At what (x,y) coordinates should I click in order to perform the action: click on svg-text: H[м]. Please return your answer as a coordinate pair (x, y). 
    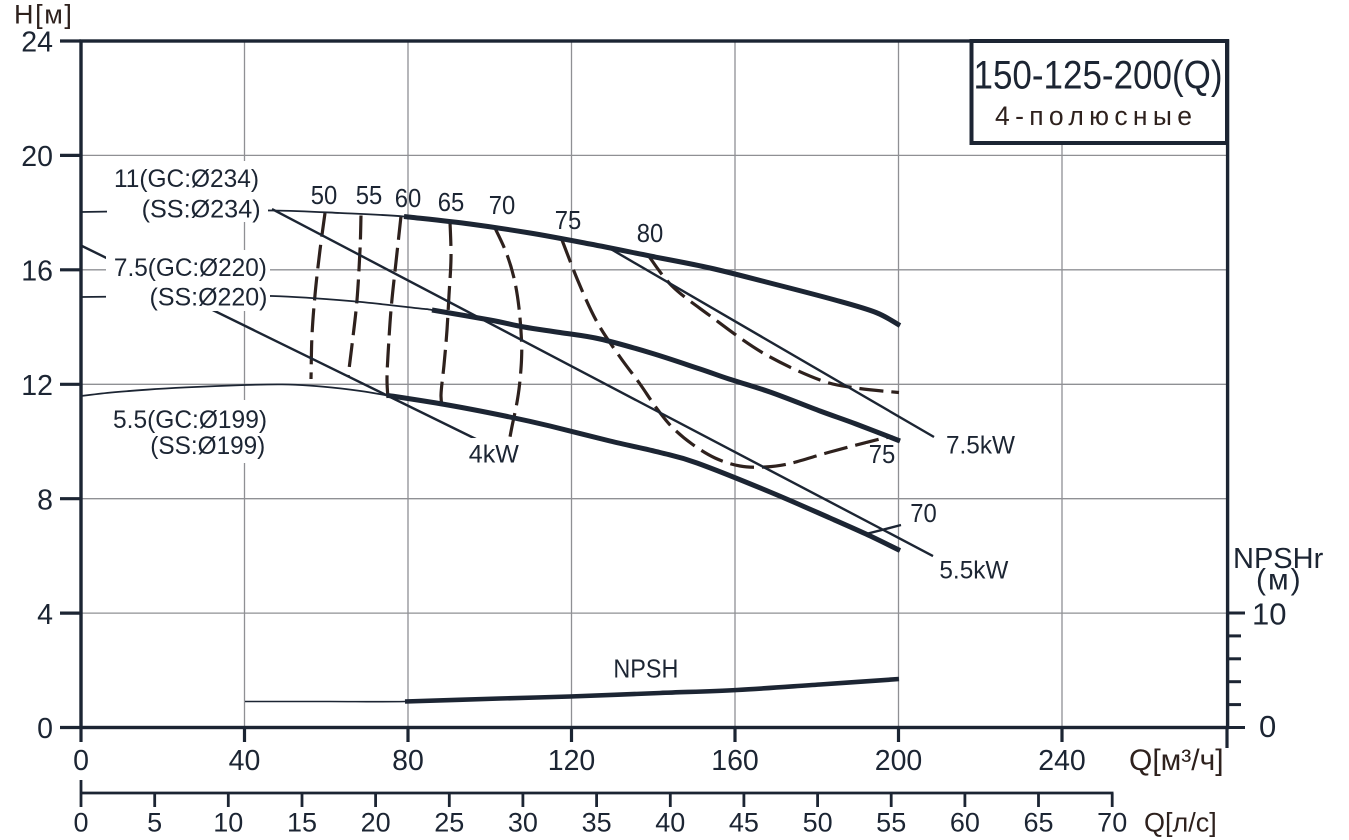
    Looking at the image, I should click on (43, 15).